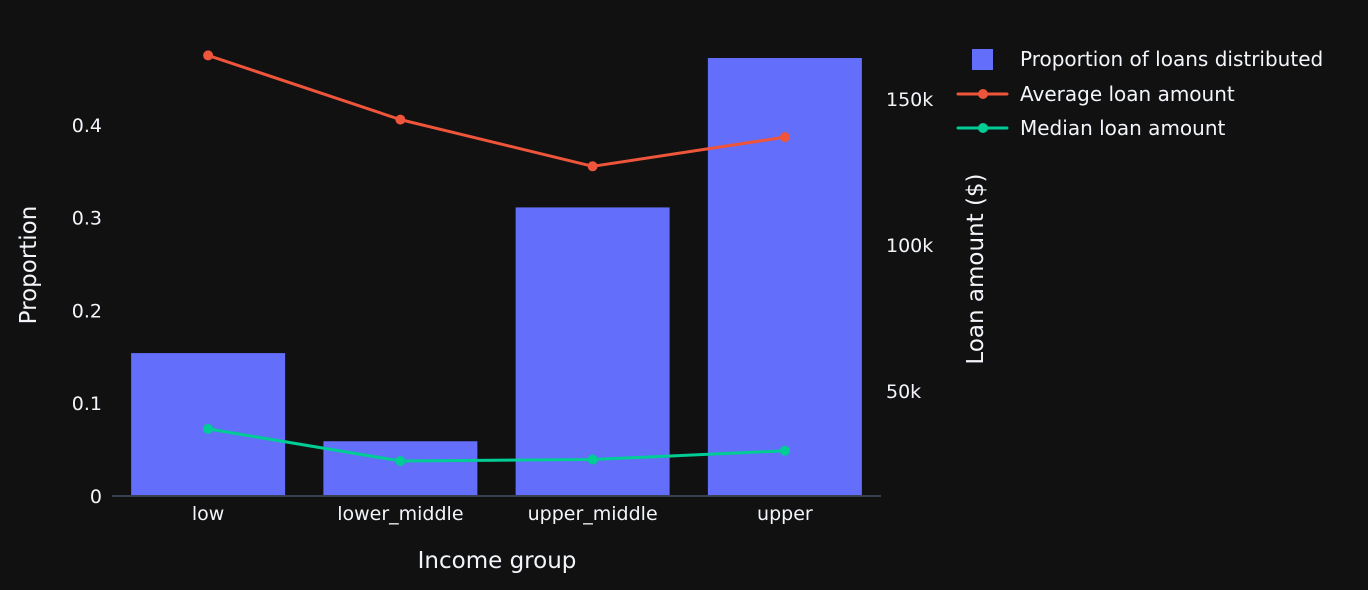 The height and width of the screenshot is (590, 1368). Describe the element at coordinates (784, 277) in the screenshot. I see `bar-upper` at that location.